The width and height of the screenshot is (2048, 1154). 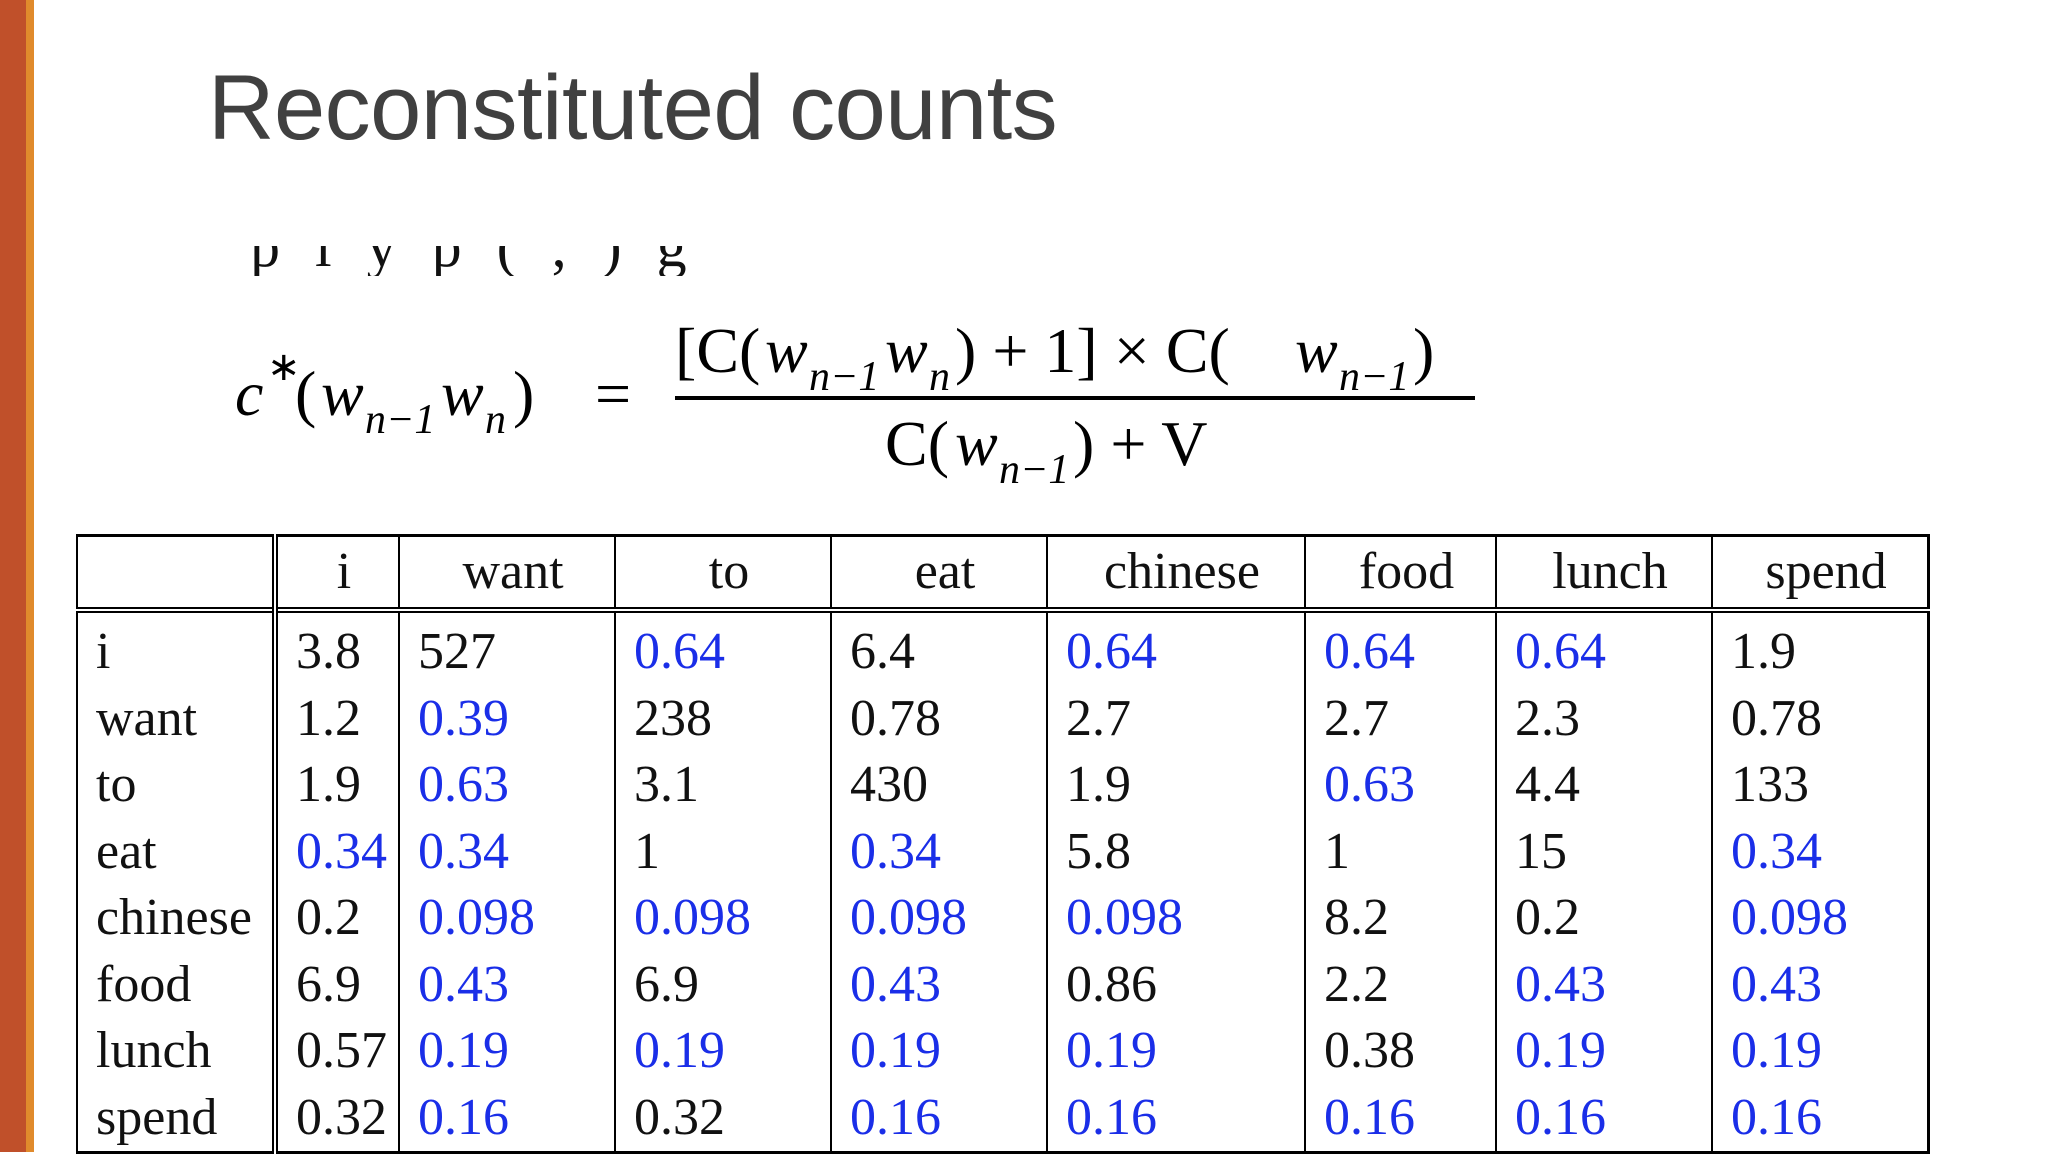 I want to click on count-cell: 0.63, so click(x=506, y=785).